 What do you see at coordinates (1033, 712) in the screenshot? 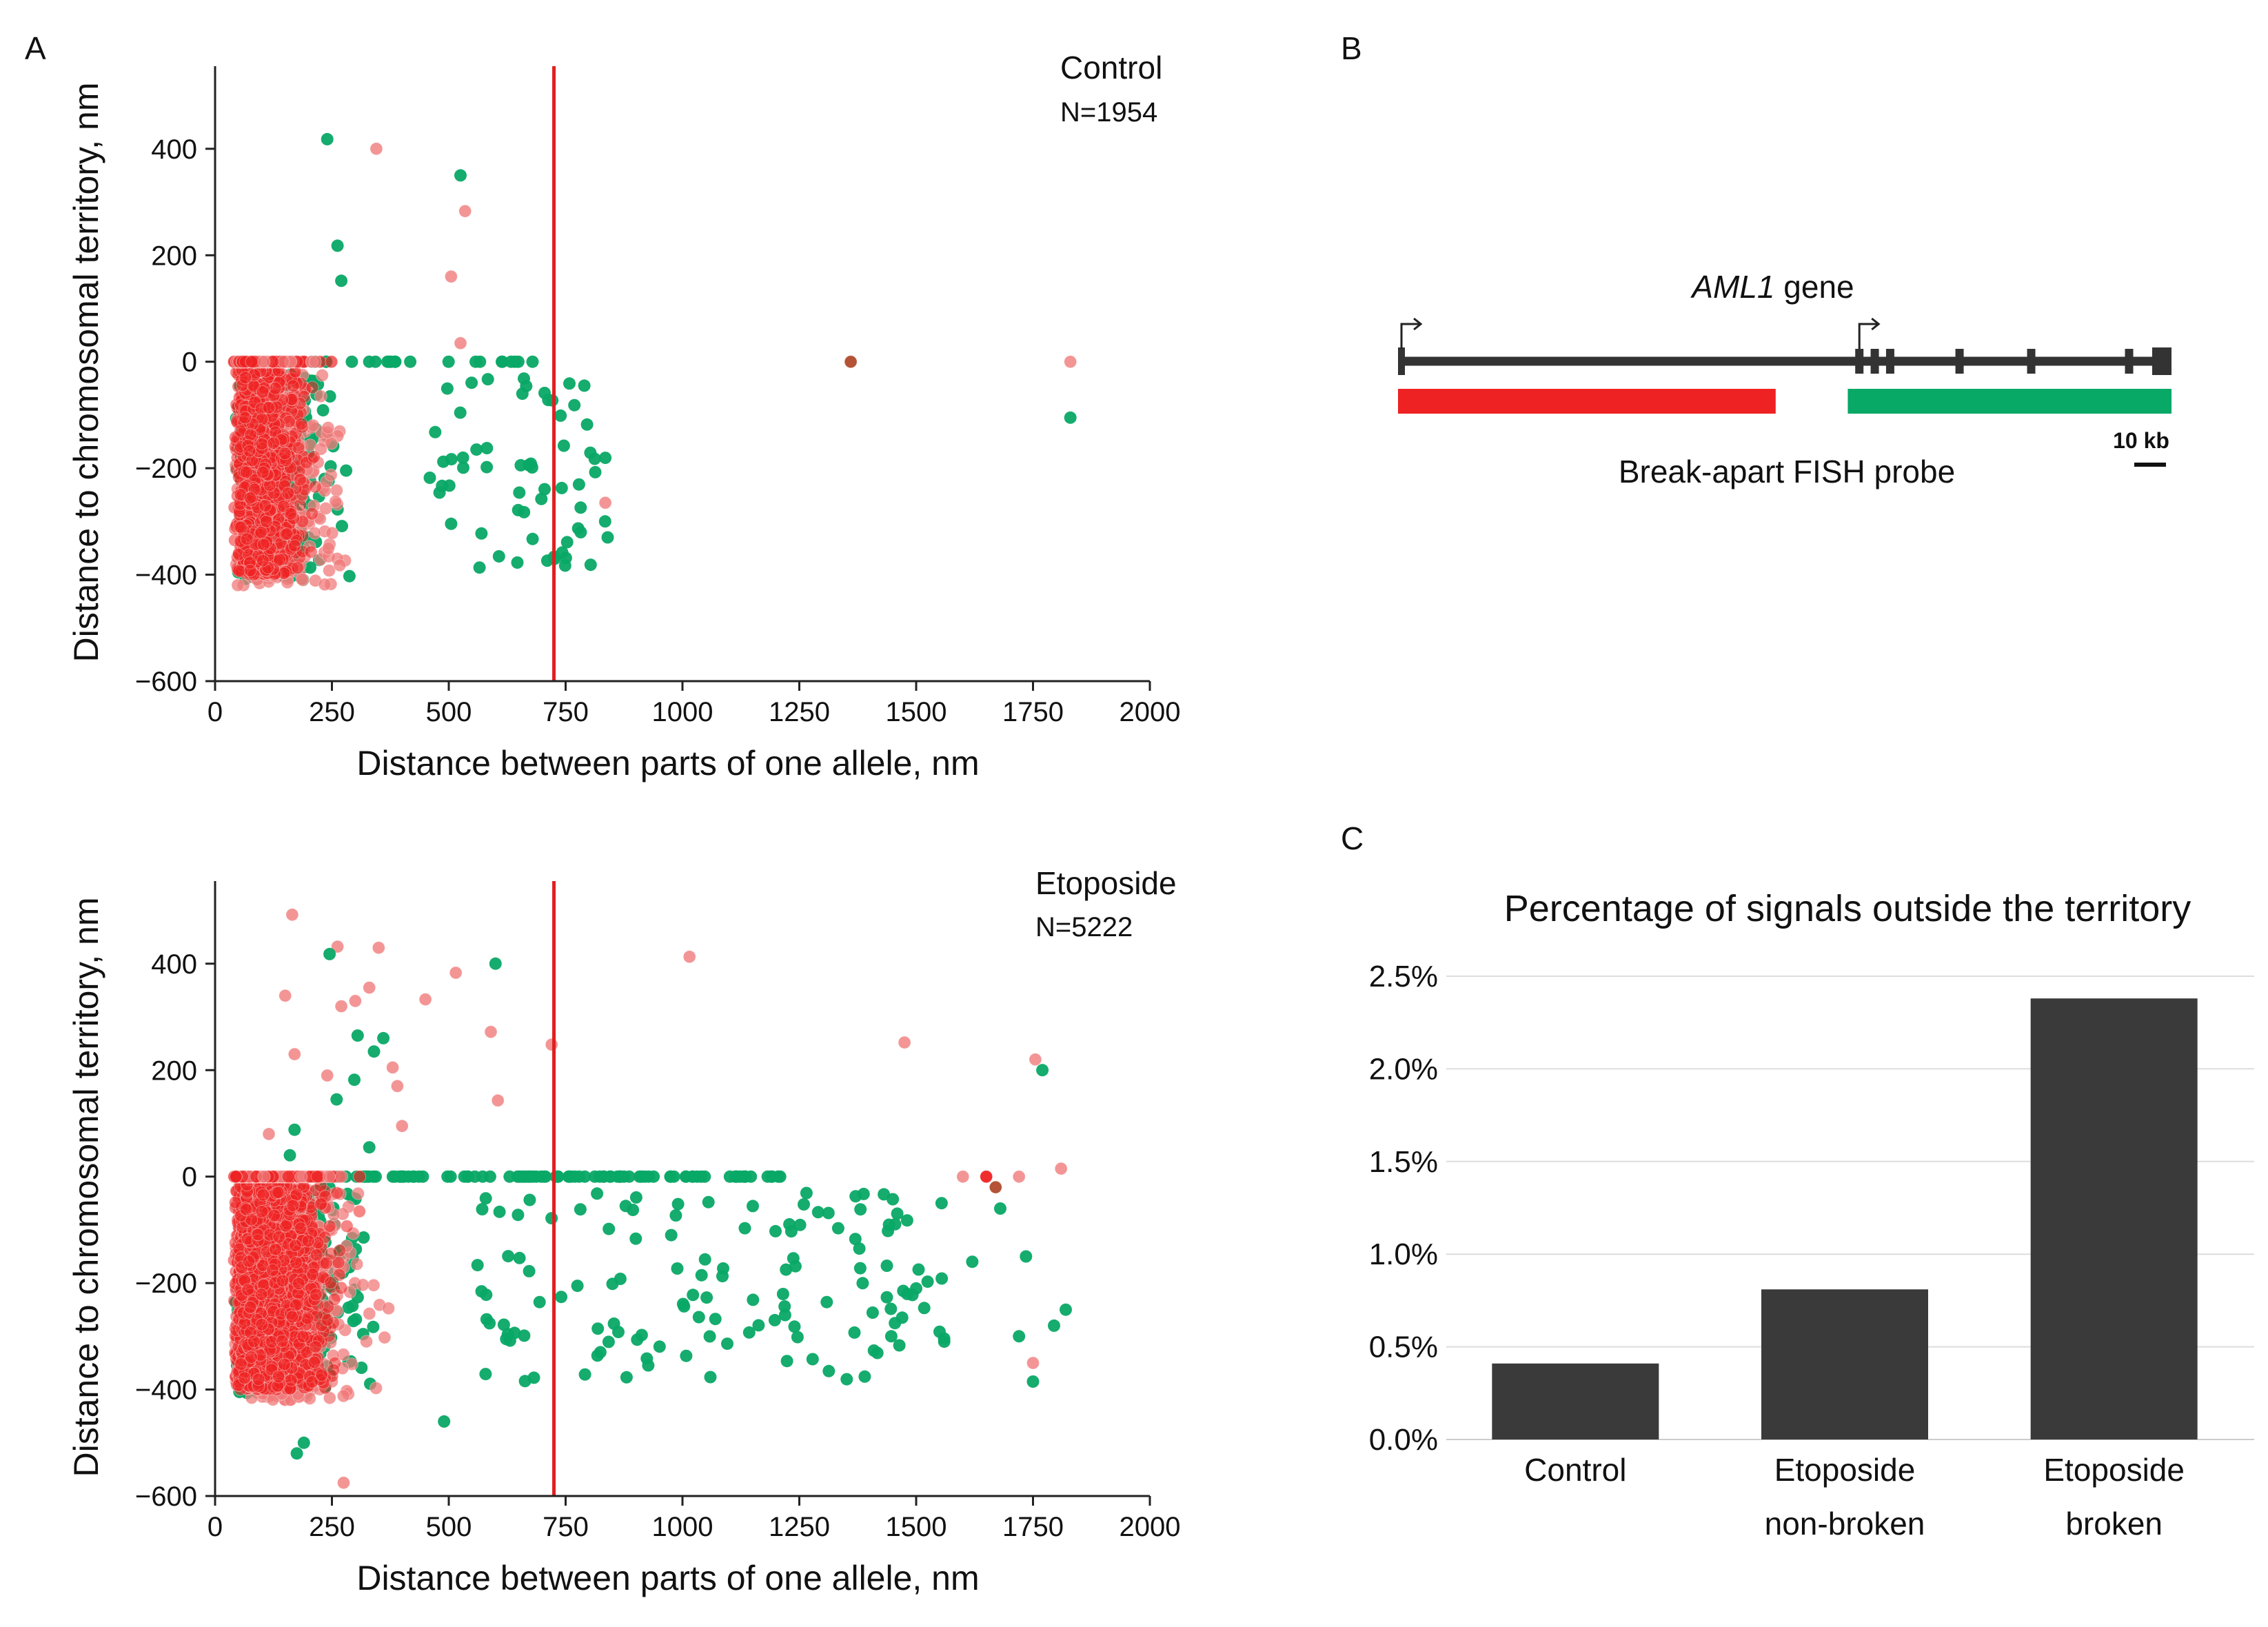
I see `x-tick-label: 1750` at bounding box center [1033, 712].